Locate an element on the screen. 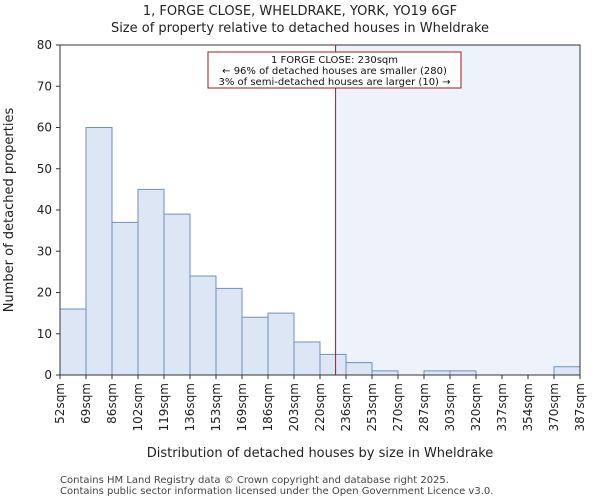 The image size is (600, 500). x-tick-label: 69sqm is located at coordinates (86, 403).